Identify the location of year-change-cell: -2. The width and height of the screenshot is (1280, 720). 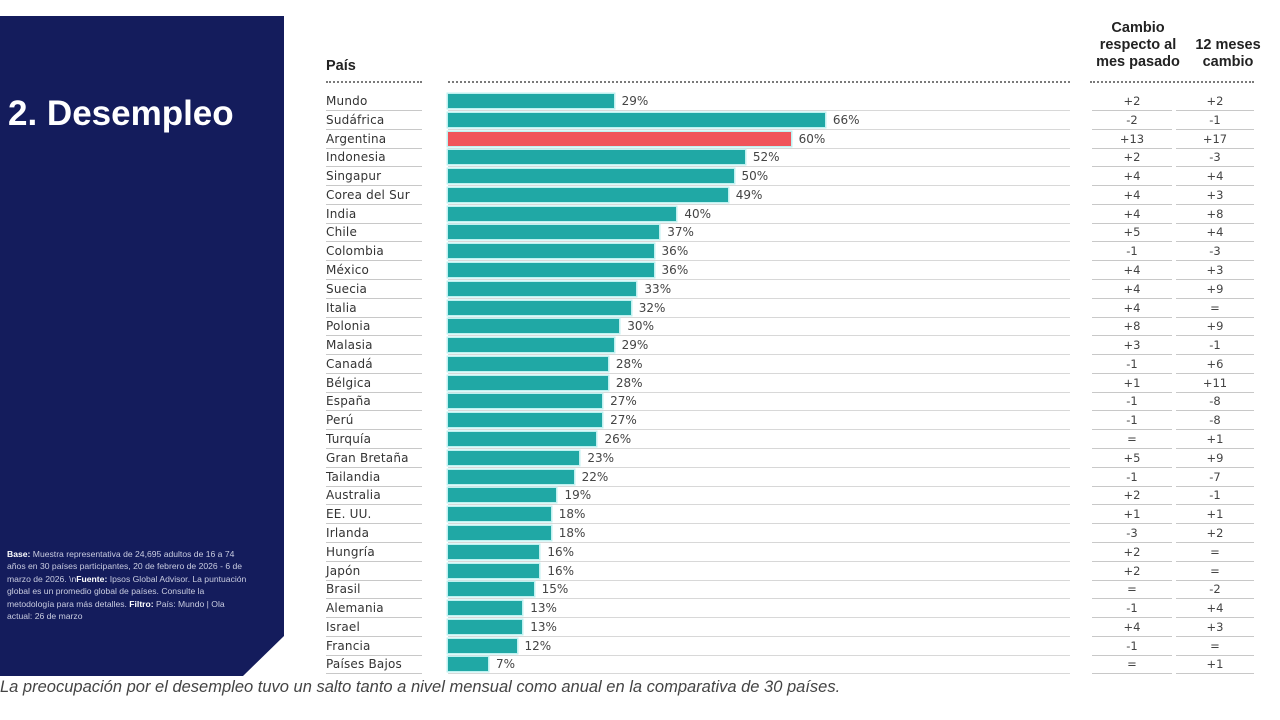
(1215, 590).